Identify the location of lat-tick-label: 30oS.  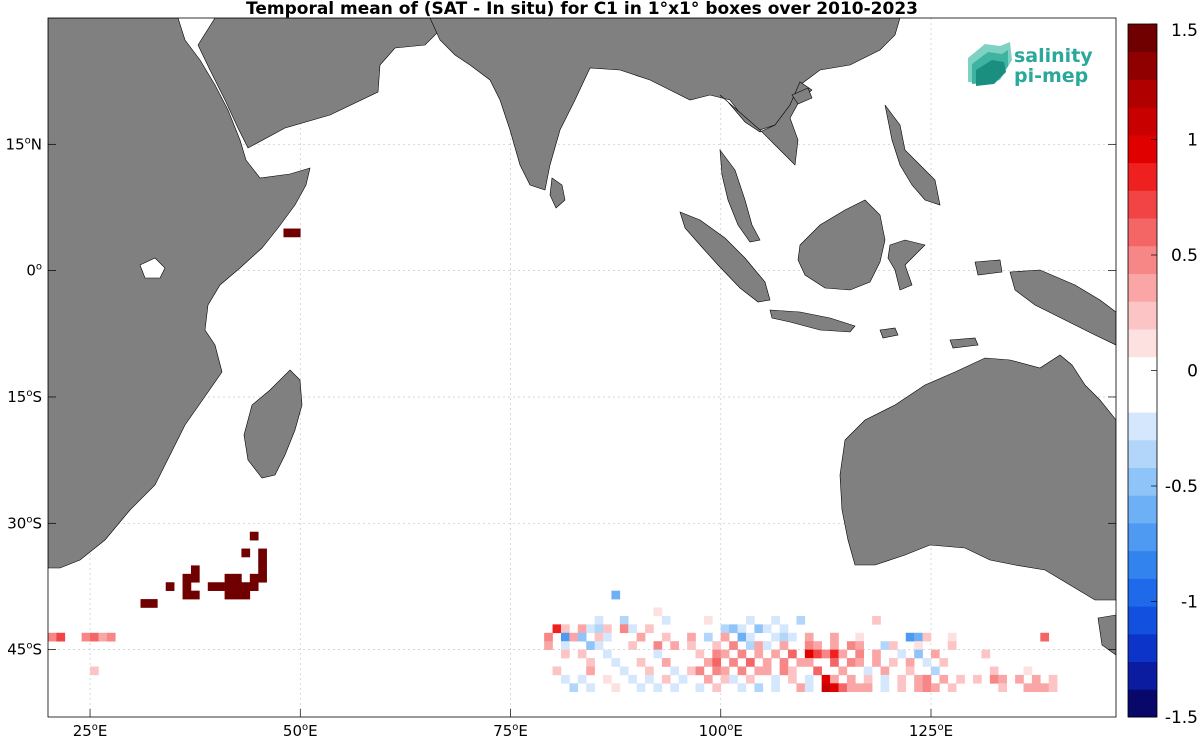
(24, 523).